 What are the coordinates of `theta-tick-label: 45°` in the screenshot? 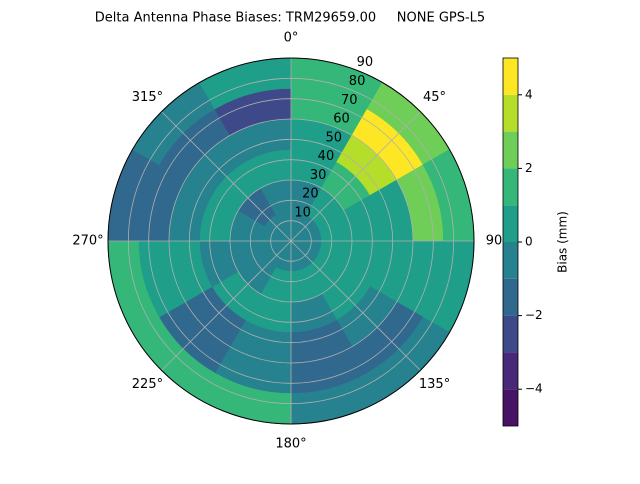 It's located at (434, 97).